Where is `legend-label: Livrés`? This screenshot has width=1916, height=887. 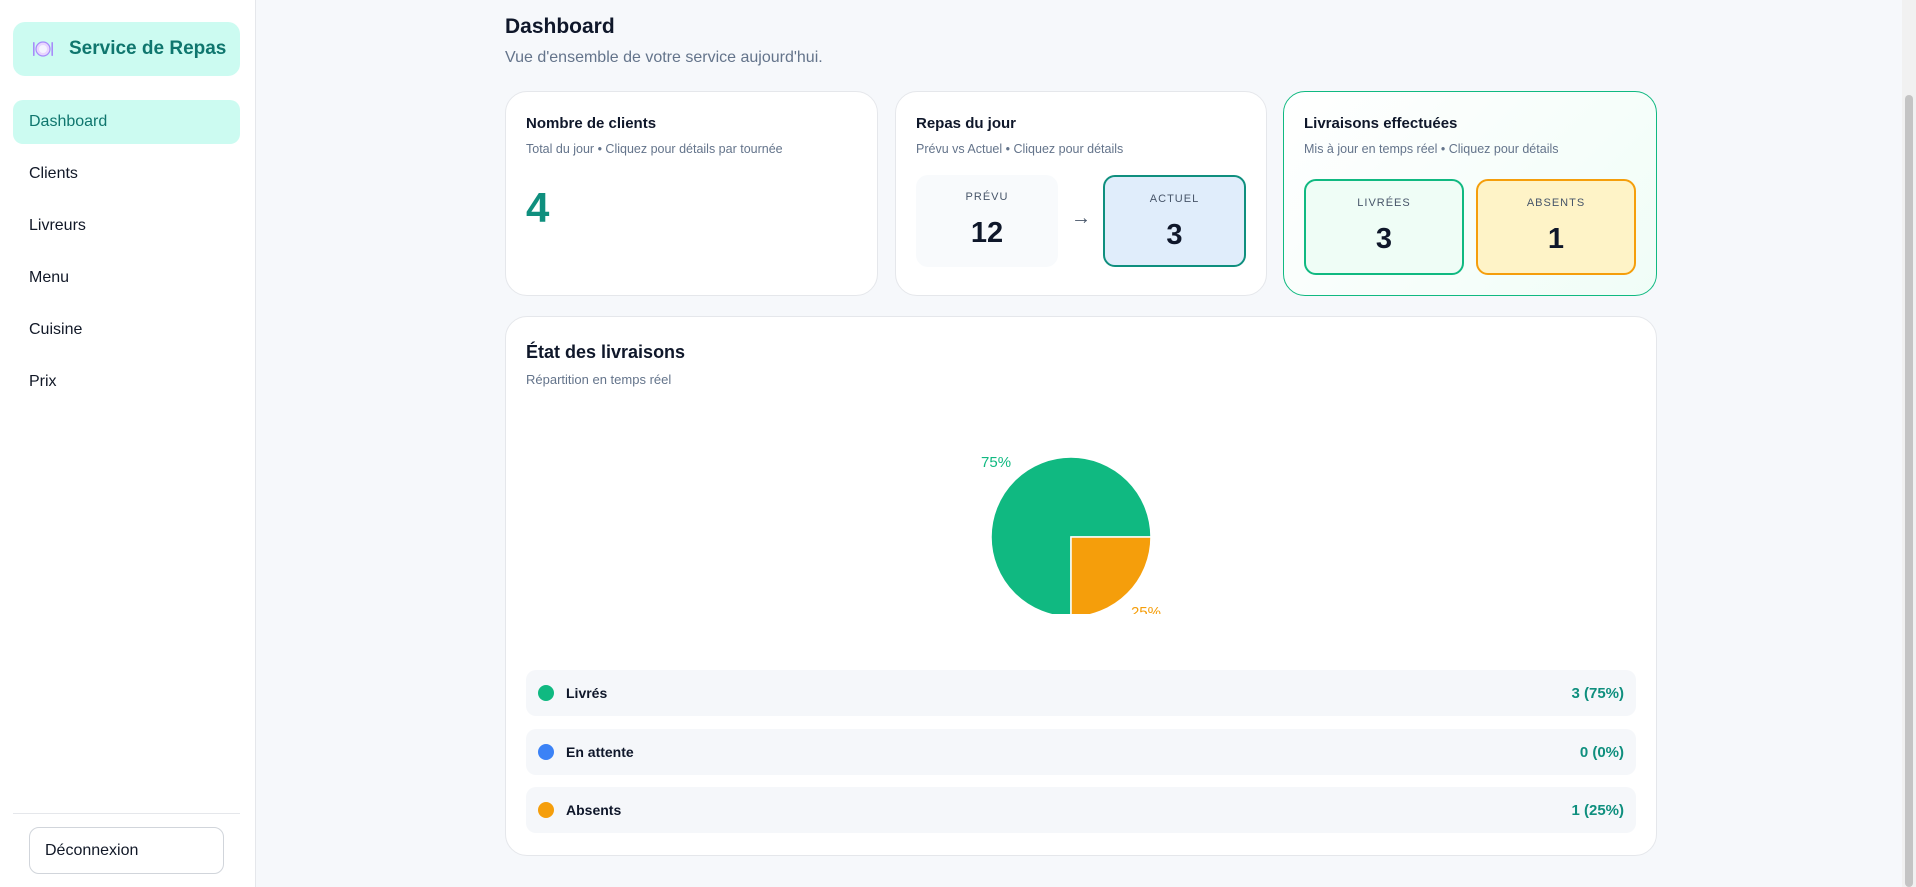 legend-label: Livrés is located at coordinates (587, 693).